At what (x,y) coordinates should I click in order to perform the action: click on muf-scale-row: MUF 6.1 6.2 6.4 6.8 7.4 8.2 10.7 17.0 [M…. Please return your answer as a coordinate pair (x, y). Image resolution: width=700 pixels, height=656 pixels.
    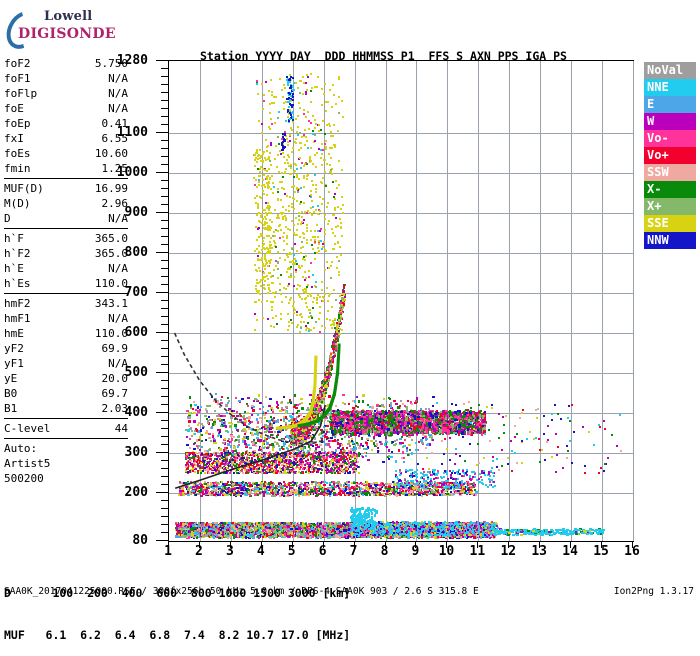
    Looking at the image, I should click on (177, 635).